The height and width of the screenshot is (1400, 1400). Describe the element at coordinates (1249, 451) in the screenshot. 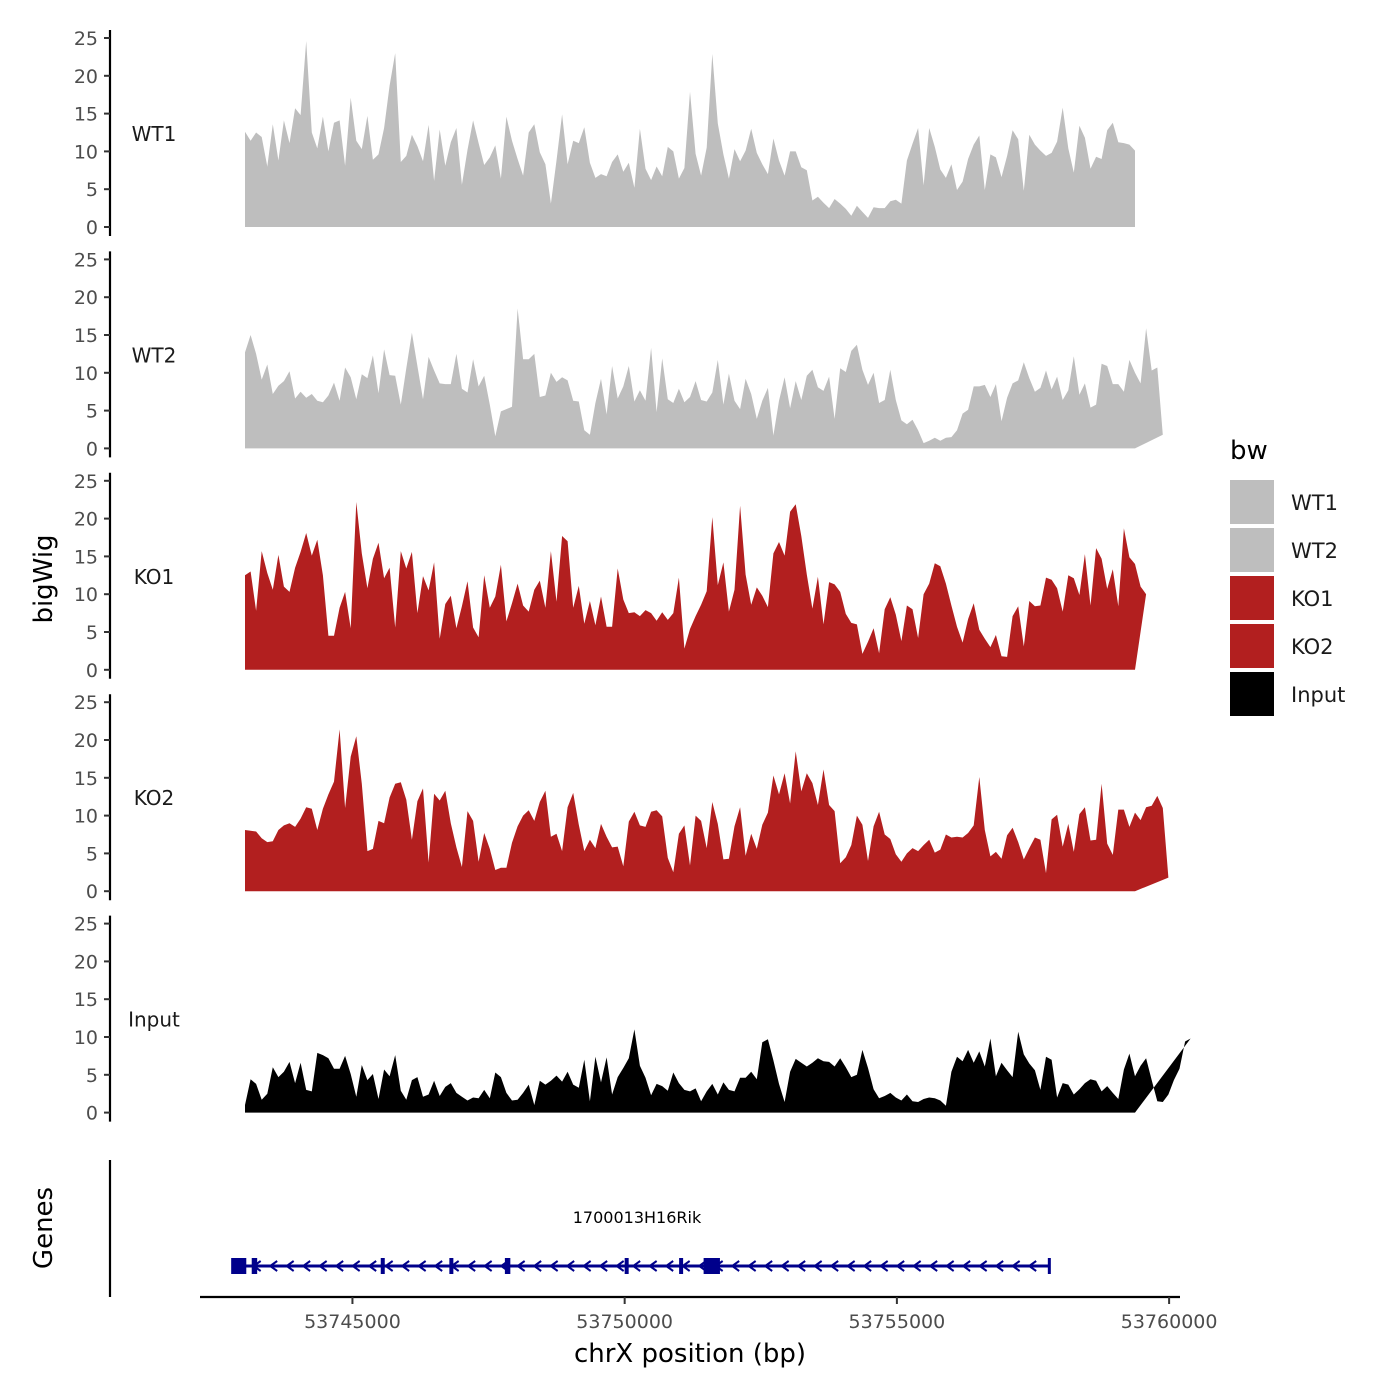

I see `legend-title: bw` at that location.